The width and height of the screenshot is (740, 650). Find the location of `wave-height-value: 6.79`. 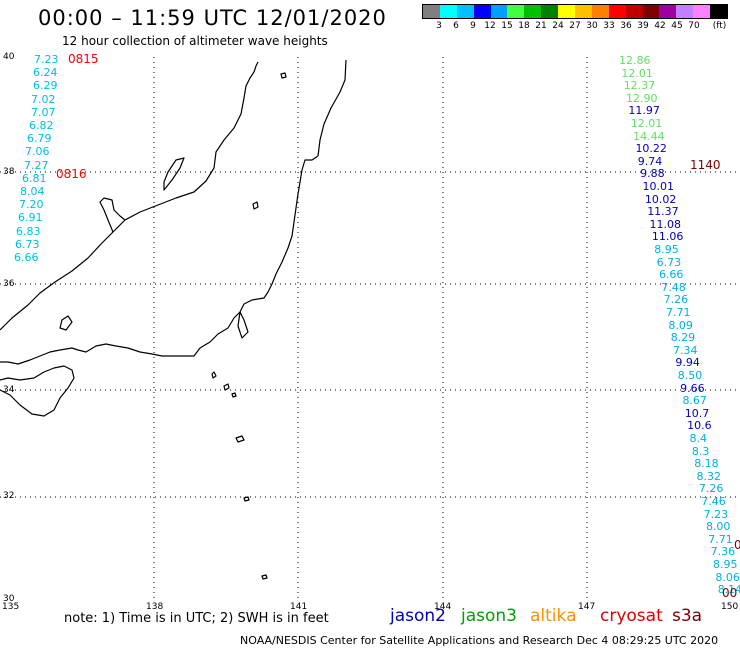

wave-height-value: 6.79 is located at coordinates (39, 139).